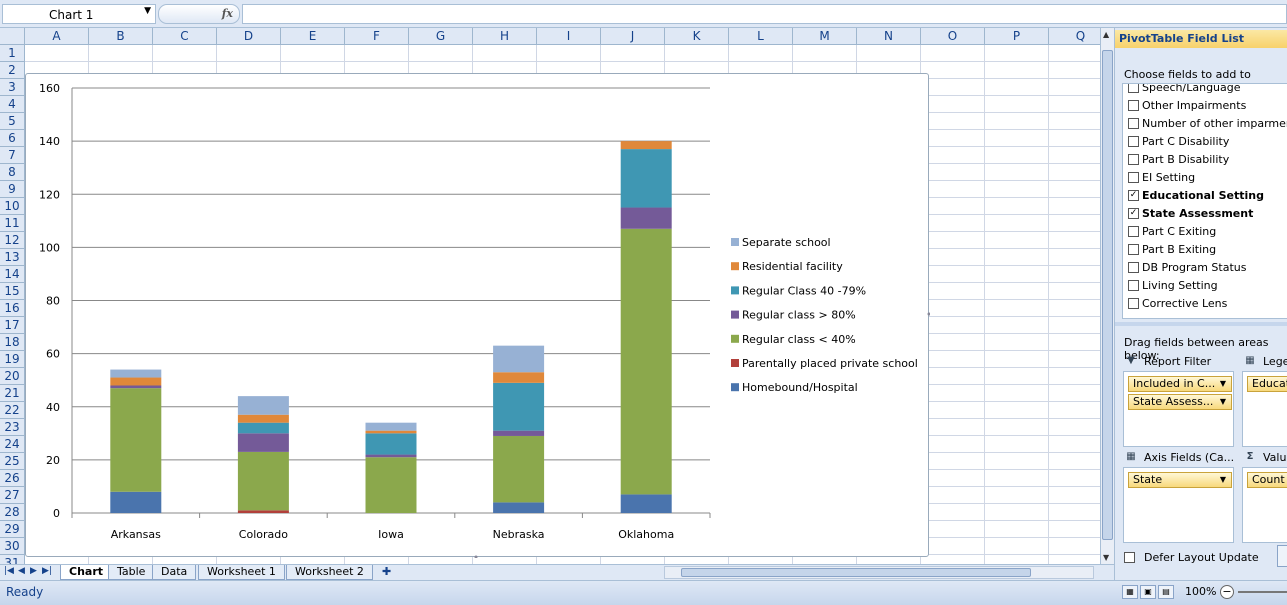 This screenshot has width=1287, height=605. Describe the element at coordinates (12, 308) in the screenshot. I see `row-header-16: 16` at that location.